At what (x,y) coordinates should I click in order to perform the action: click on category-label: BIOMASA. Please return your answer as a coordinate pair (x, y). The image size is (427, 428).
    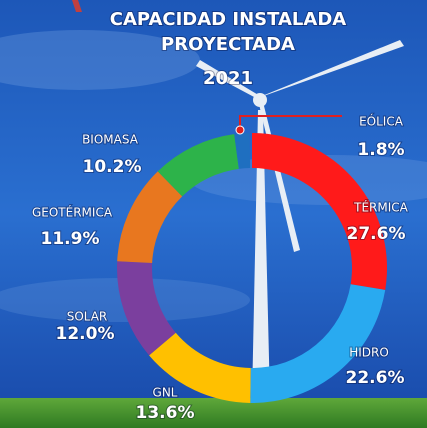
    Looking at the image, I should click on (110, 140).